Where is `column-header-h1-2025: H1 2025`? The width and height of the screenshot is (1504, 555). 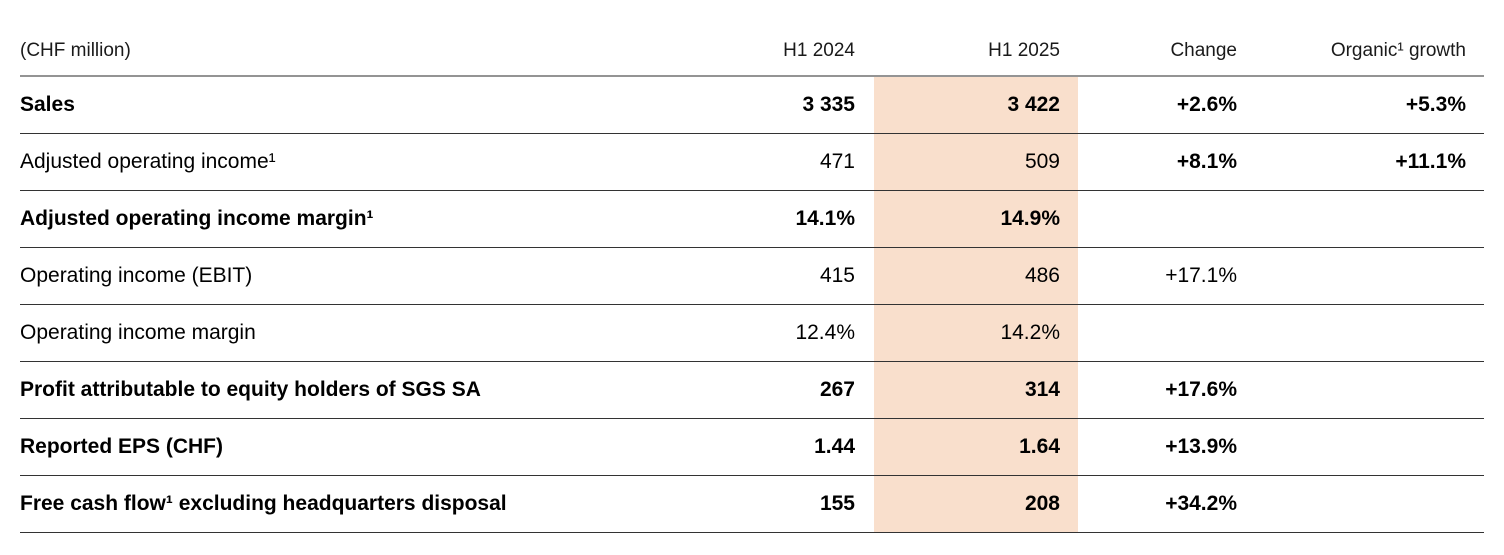 column-header-h1-2025: H1 2025 is located at coordinates (1024, 50).